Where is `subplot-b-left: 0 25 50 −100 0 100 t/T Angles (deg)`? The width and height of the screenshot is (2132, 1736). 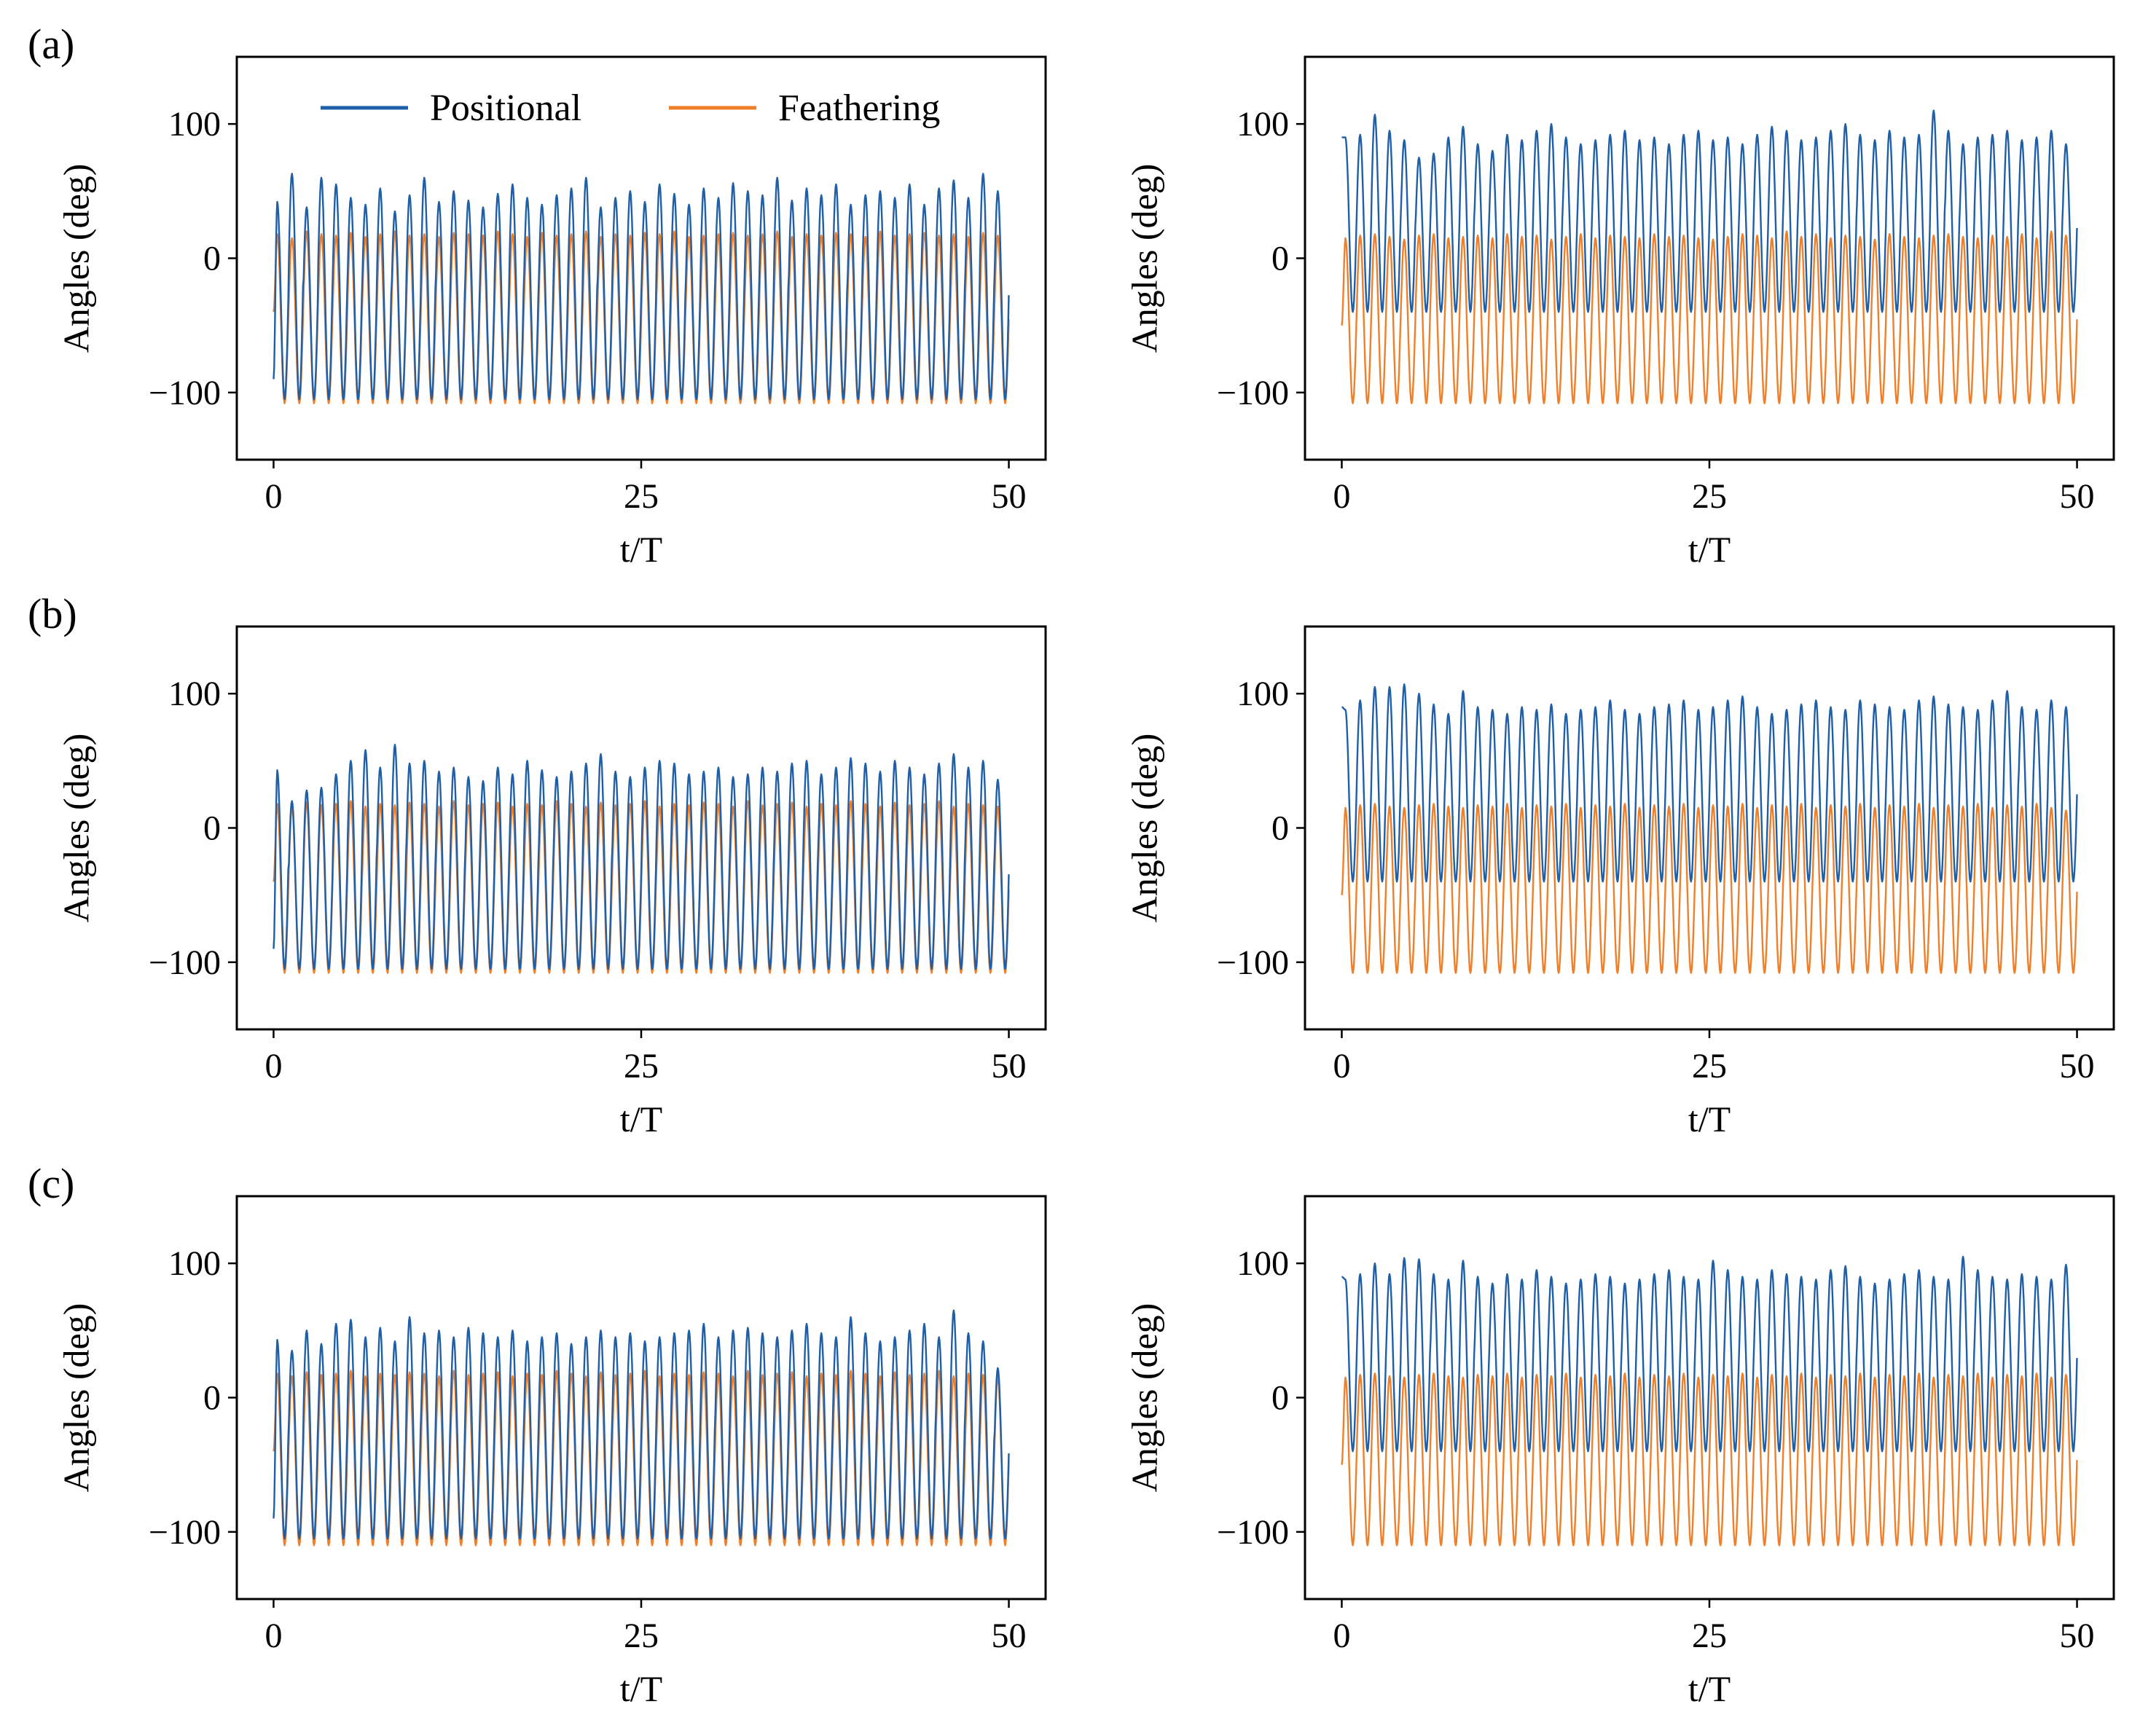 subplot-b-left: 0 25 50 −100 0 100 t/T Angles (deg) is located at coordinates (551, 882).